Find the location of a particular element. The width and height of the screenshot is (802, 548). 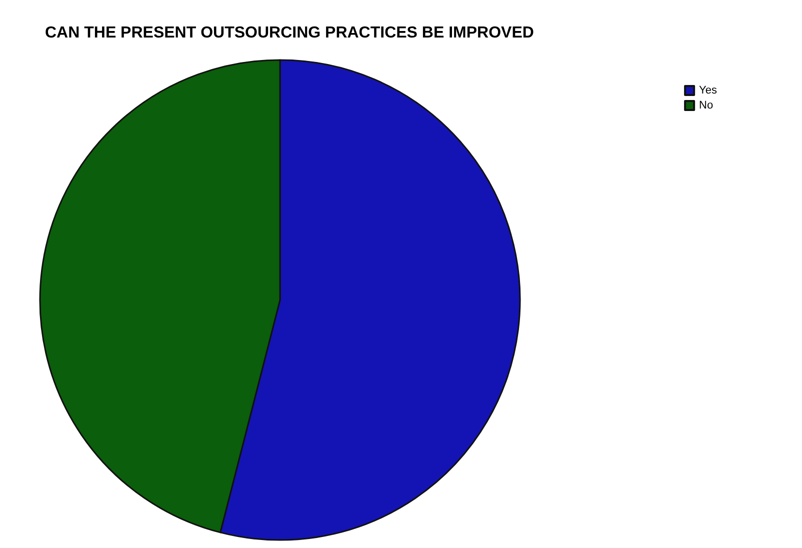

legend-label: Yes is located at coordinates (708, 90).